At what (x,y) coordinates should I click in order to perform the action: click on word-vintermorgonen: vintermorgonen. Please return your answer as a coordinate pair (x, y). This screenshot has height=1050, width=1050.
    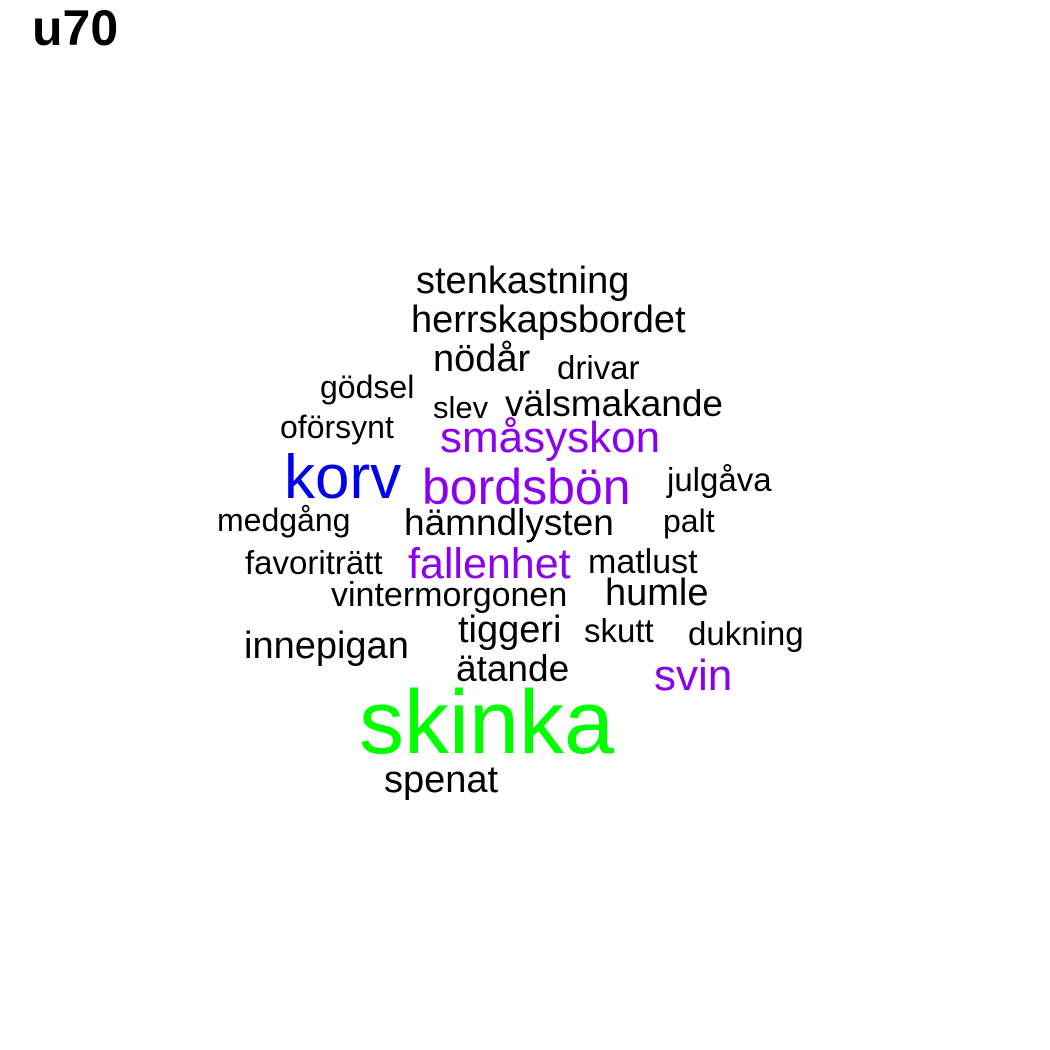
    Looking at the image, I should click on (449, 595).